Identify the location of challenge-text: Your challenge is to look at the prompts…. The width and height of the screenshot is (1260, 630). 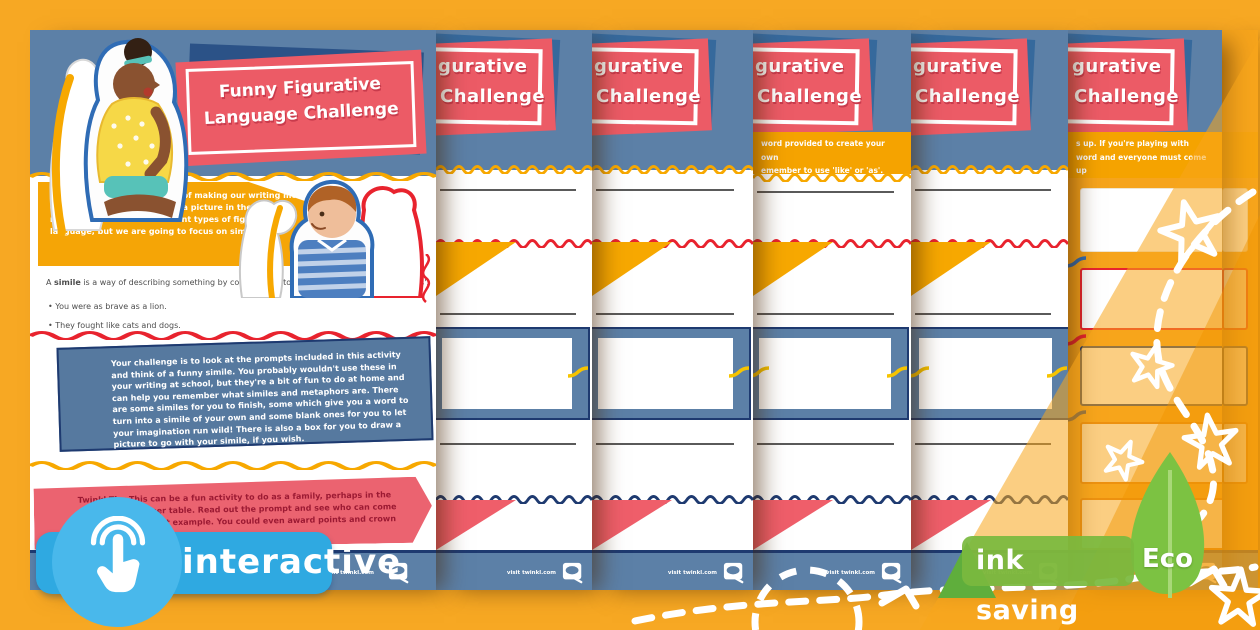
(259, 400).